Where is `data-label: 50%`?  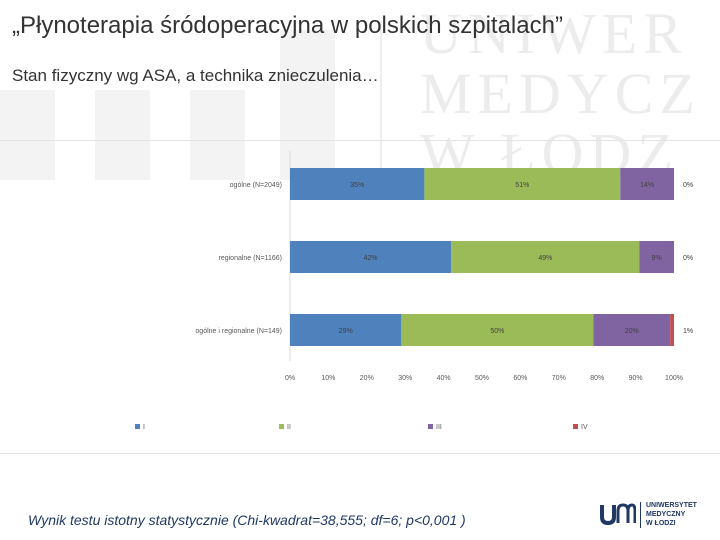 data-label: 50% is located at coordinates (497, 331).